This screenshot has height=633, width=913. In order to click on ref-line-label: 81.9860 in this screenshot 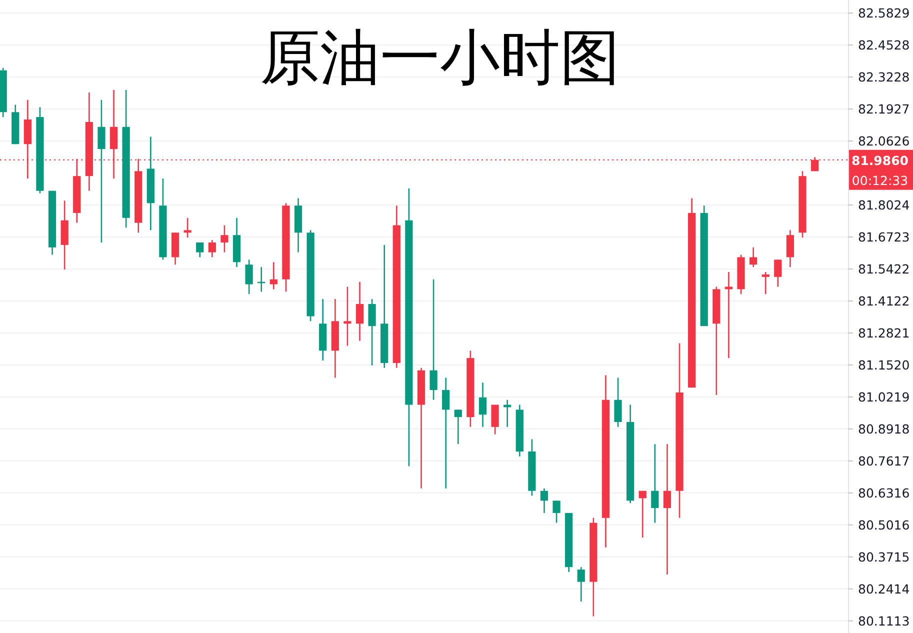, I will do `click(880, 160)`.